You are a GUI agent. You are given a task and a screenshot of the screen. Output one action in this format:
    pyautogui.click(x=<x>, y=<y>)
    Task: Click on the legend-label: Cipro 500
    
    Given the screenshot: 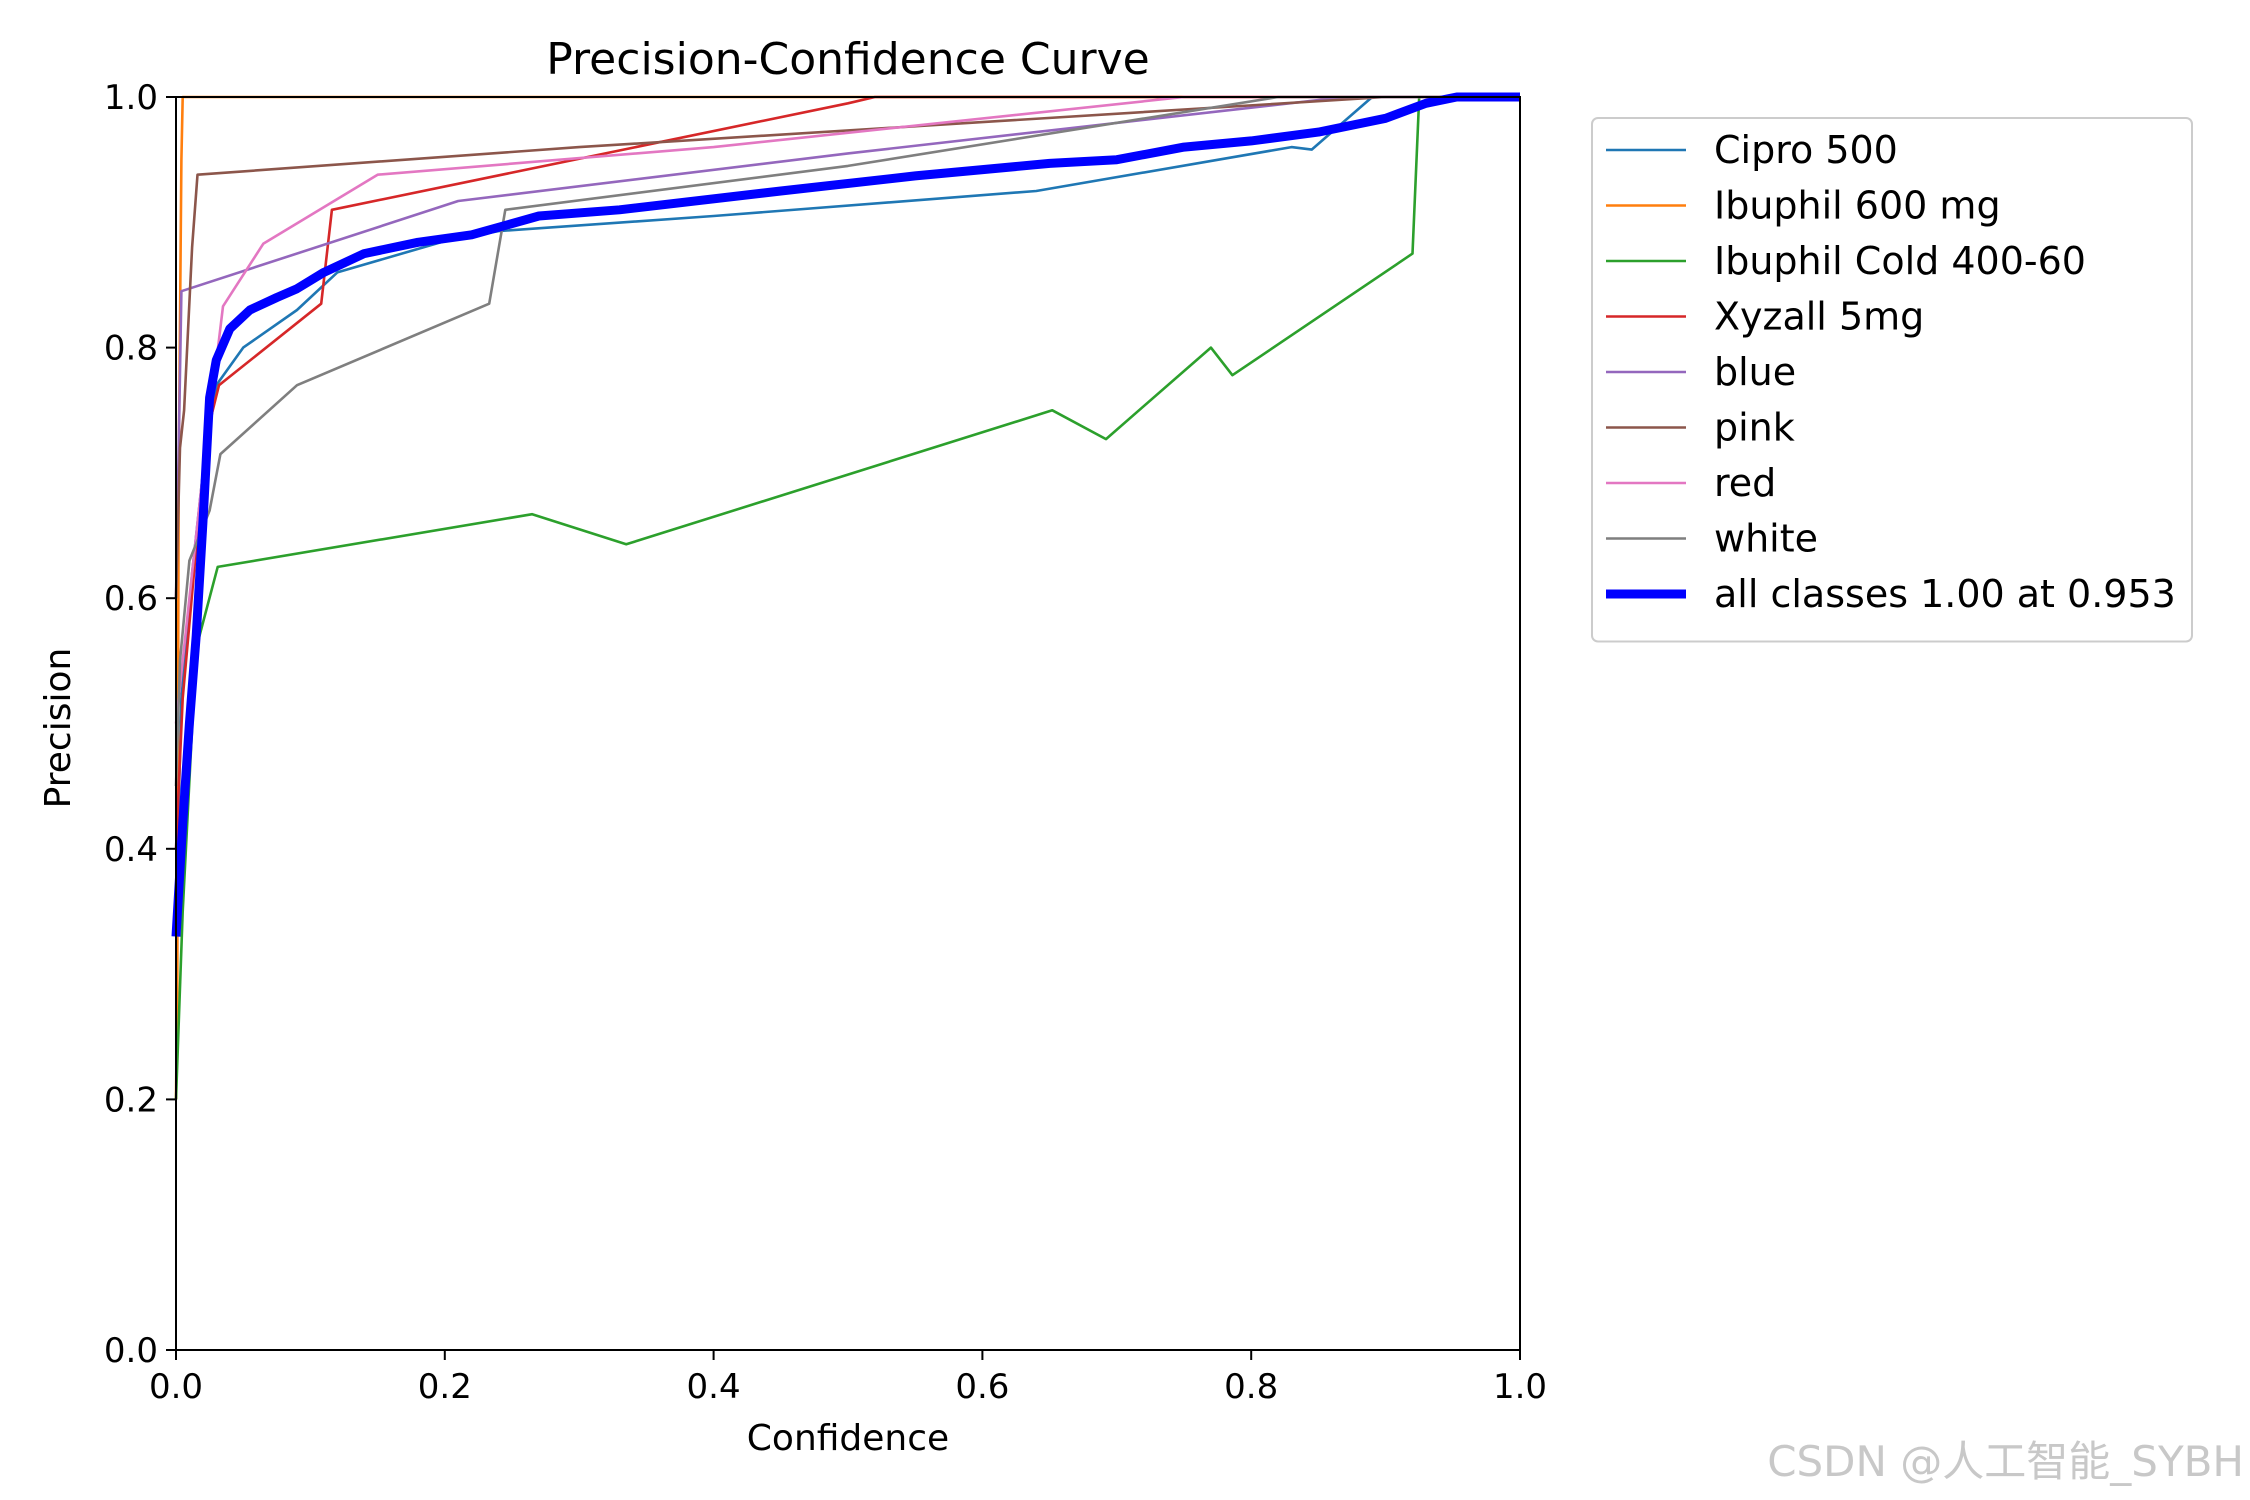 What is the action you would take?
    pyautogui.click(x=1806, y=150)
    